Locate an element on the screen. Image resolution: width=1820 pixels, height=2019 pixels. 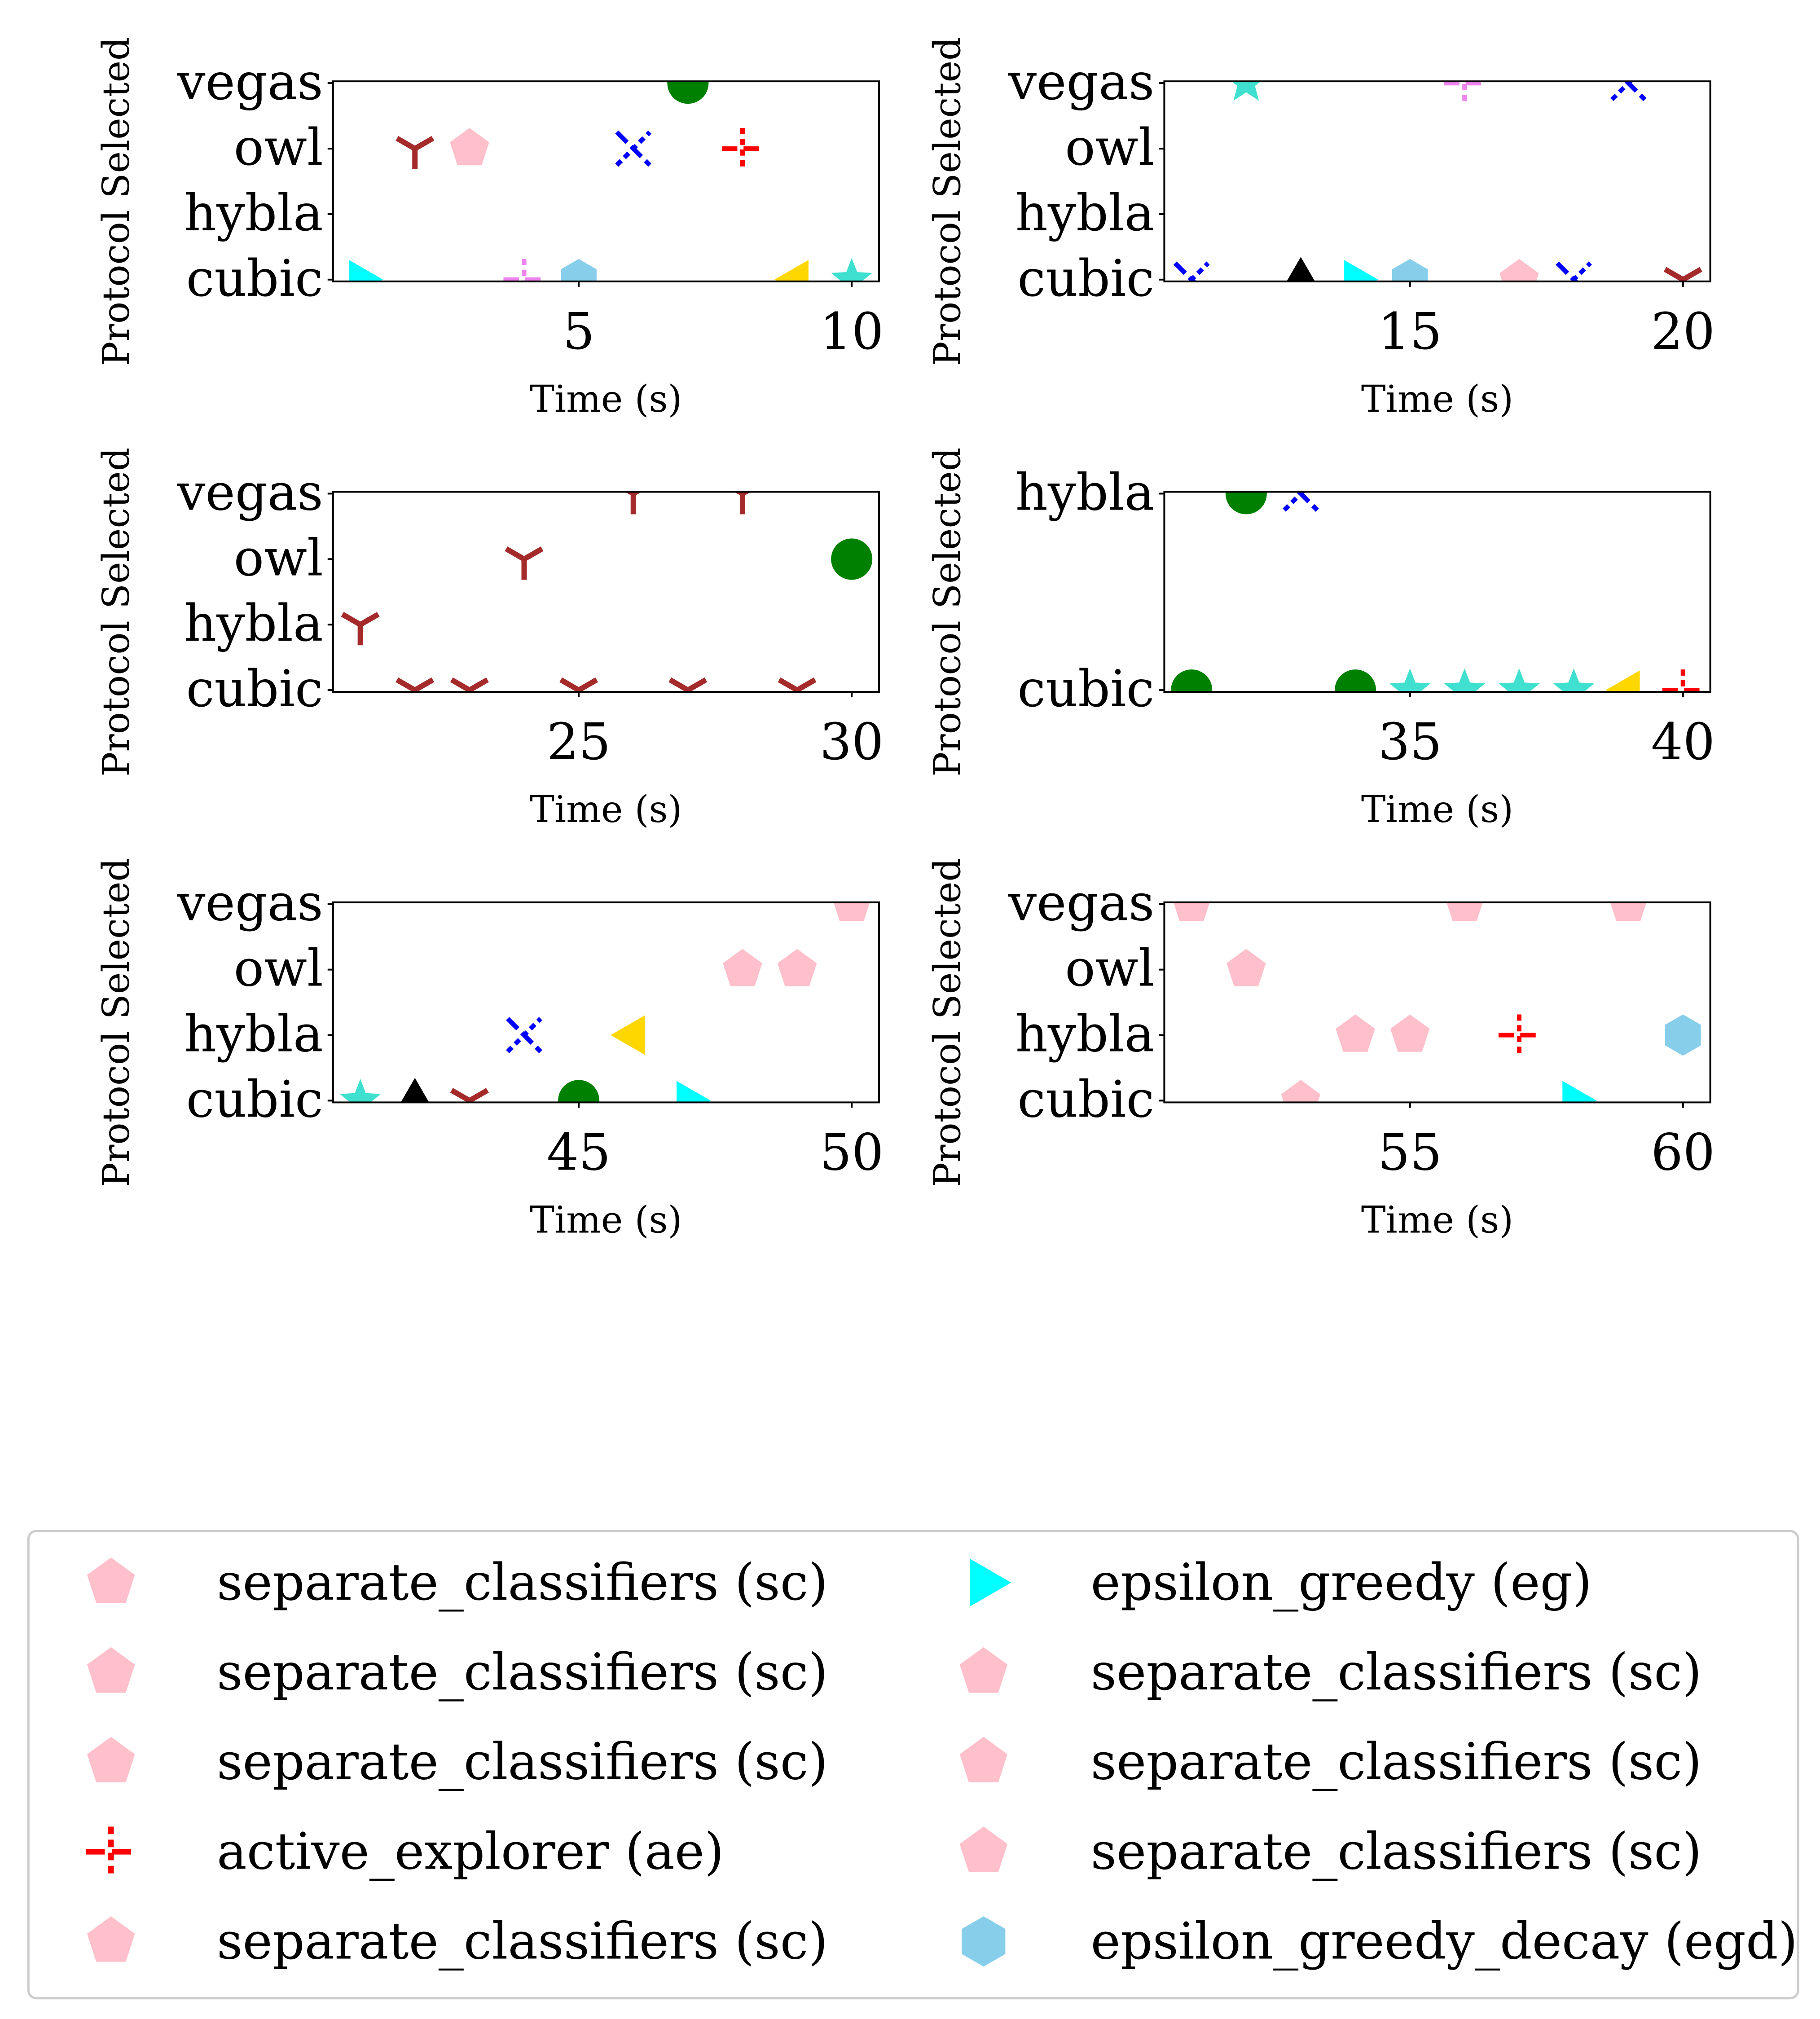
x-tick-label: 55 is located at coordinates (1410, 1152).